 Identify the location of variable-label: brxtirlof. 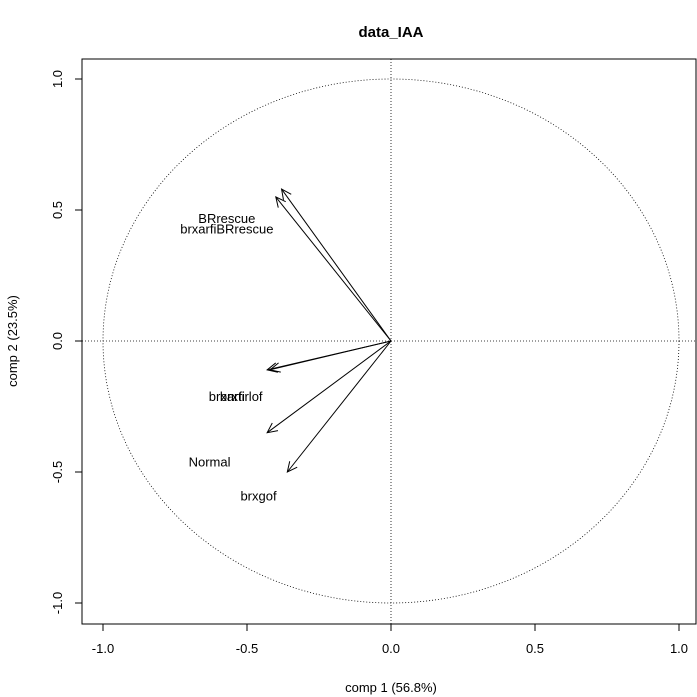
(241, 396).